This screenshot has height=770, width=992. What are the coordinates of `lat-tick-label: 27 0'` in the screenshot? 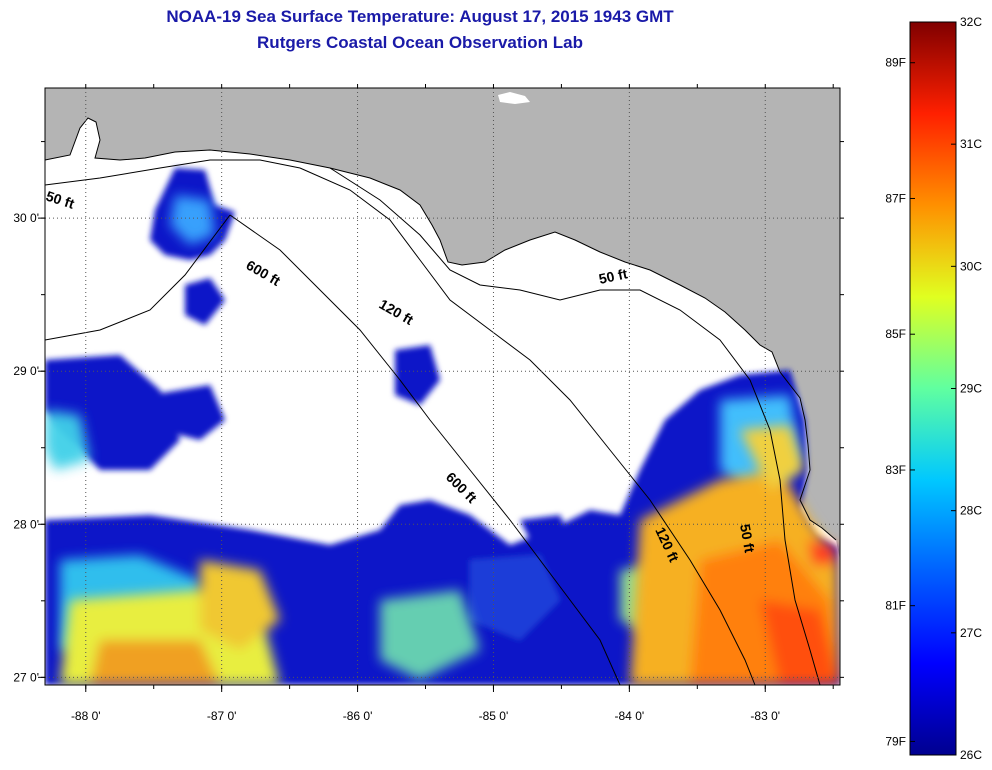 It's located at (26, 677).